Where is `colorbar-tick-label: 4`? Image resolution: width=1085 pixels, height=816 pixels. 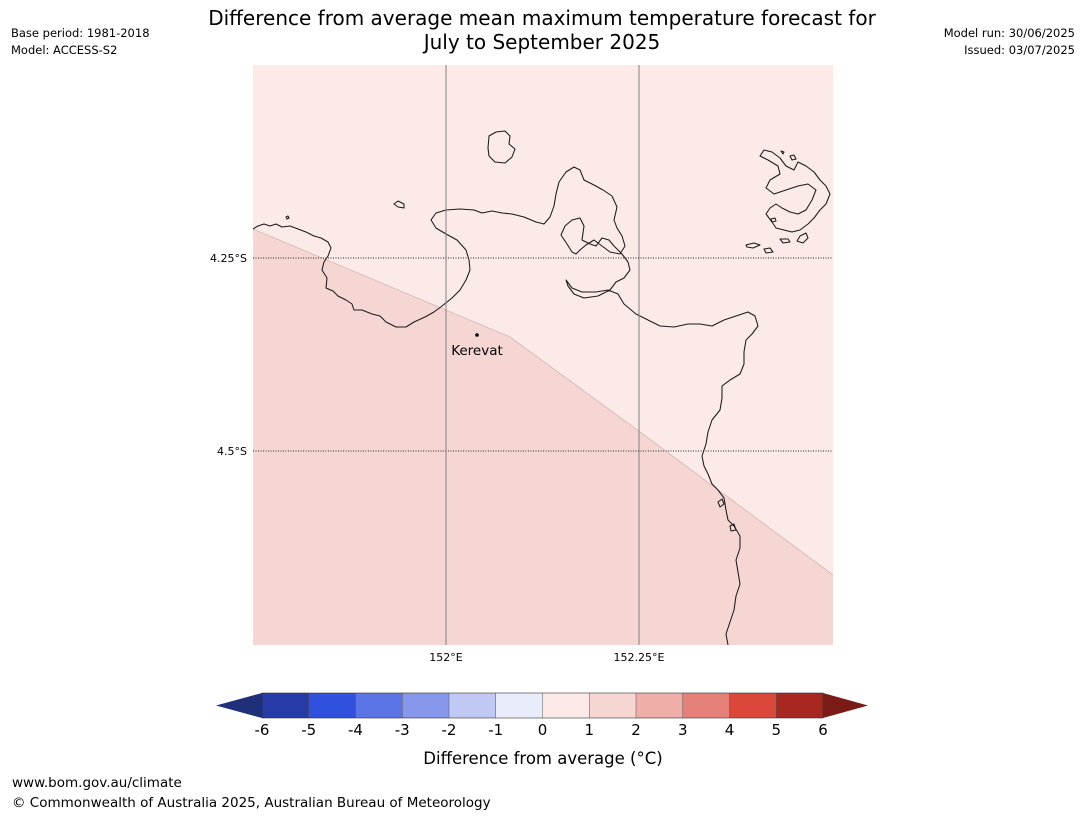
colorbar-tick-label: 4 is located at coordinates (730, 730).